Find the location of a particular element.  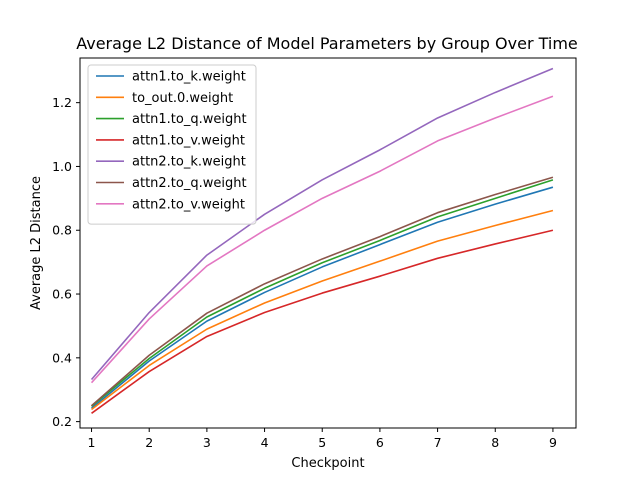

x-tick-label: 3 is located at coordinates (207, 442).